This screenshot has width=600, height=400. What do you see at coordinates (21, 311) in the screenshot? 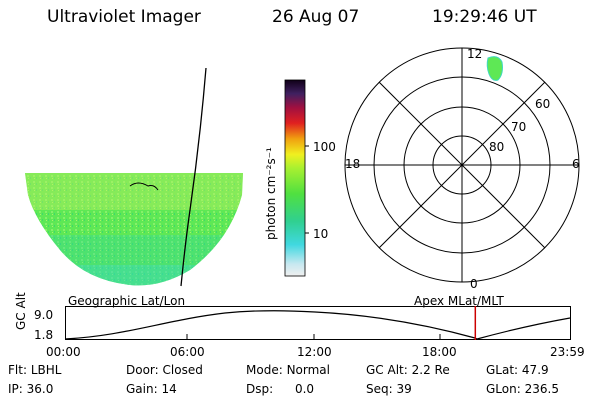
I see `altitude-ylabel: GC Alt` at bounding box center [21, 311].